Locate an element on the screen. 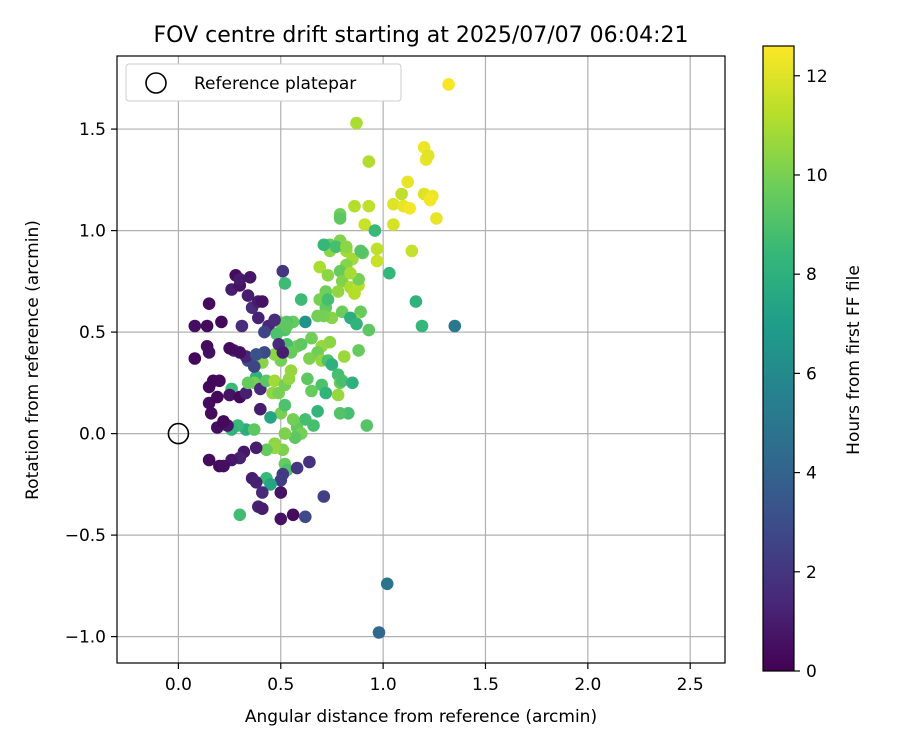  x-axis-ticks: 0.0 0.5 1.0 1.5 2.0 2.5 is located at coordinates (434, 679).